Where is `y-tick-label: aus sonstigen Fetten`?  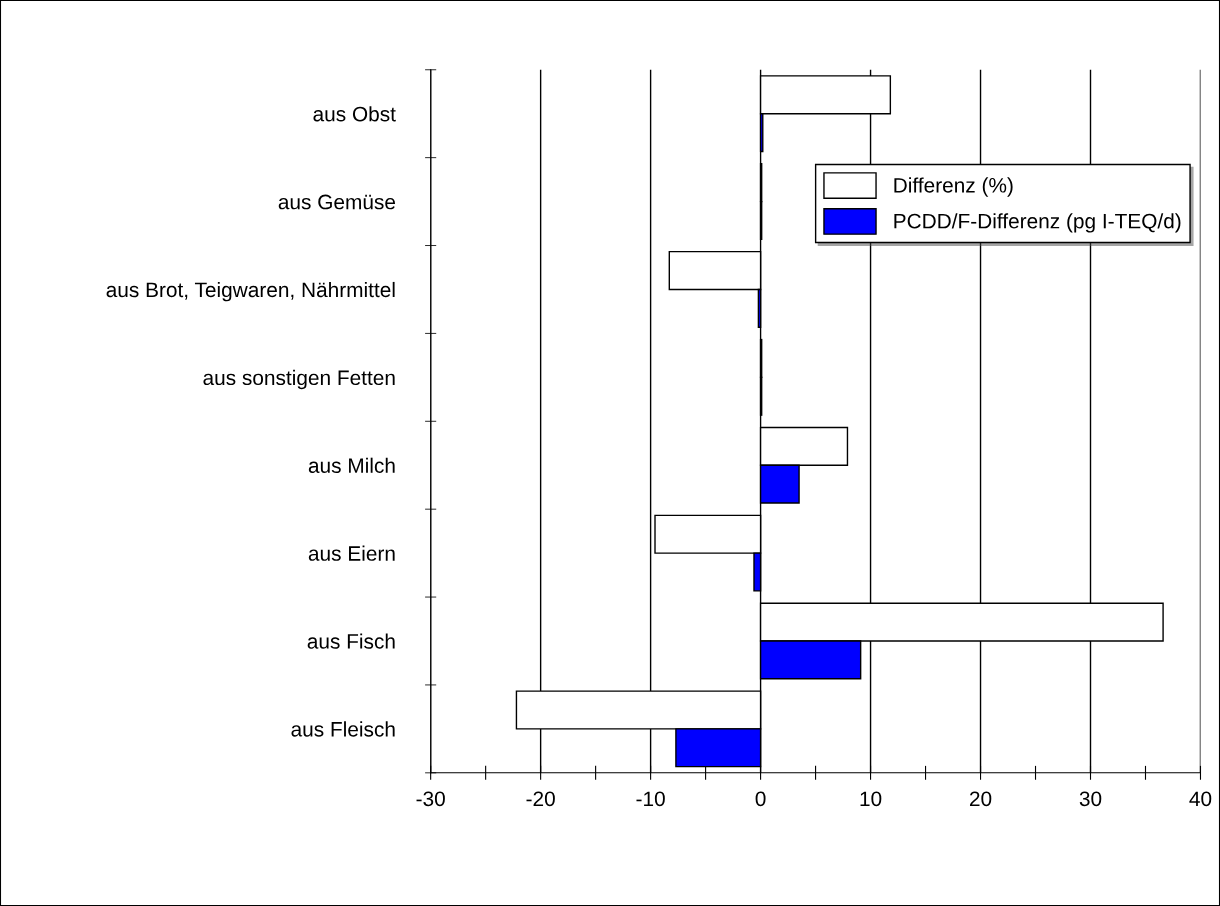
y-tick-label: aus sonstigen Fetten is located at coordinates (299, 379).